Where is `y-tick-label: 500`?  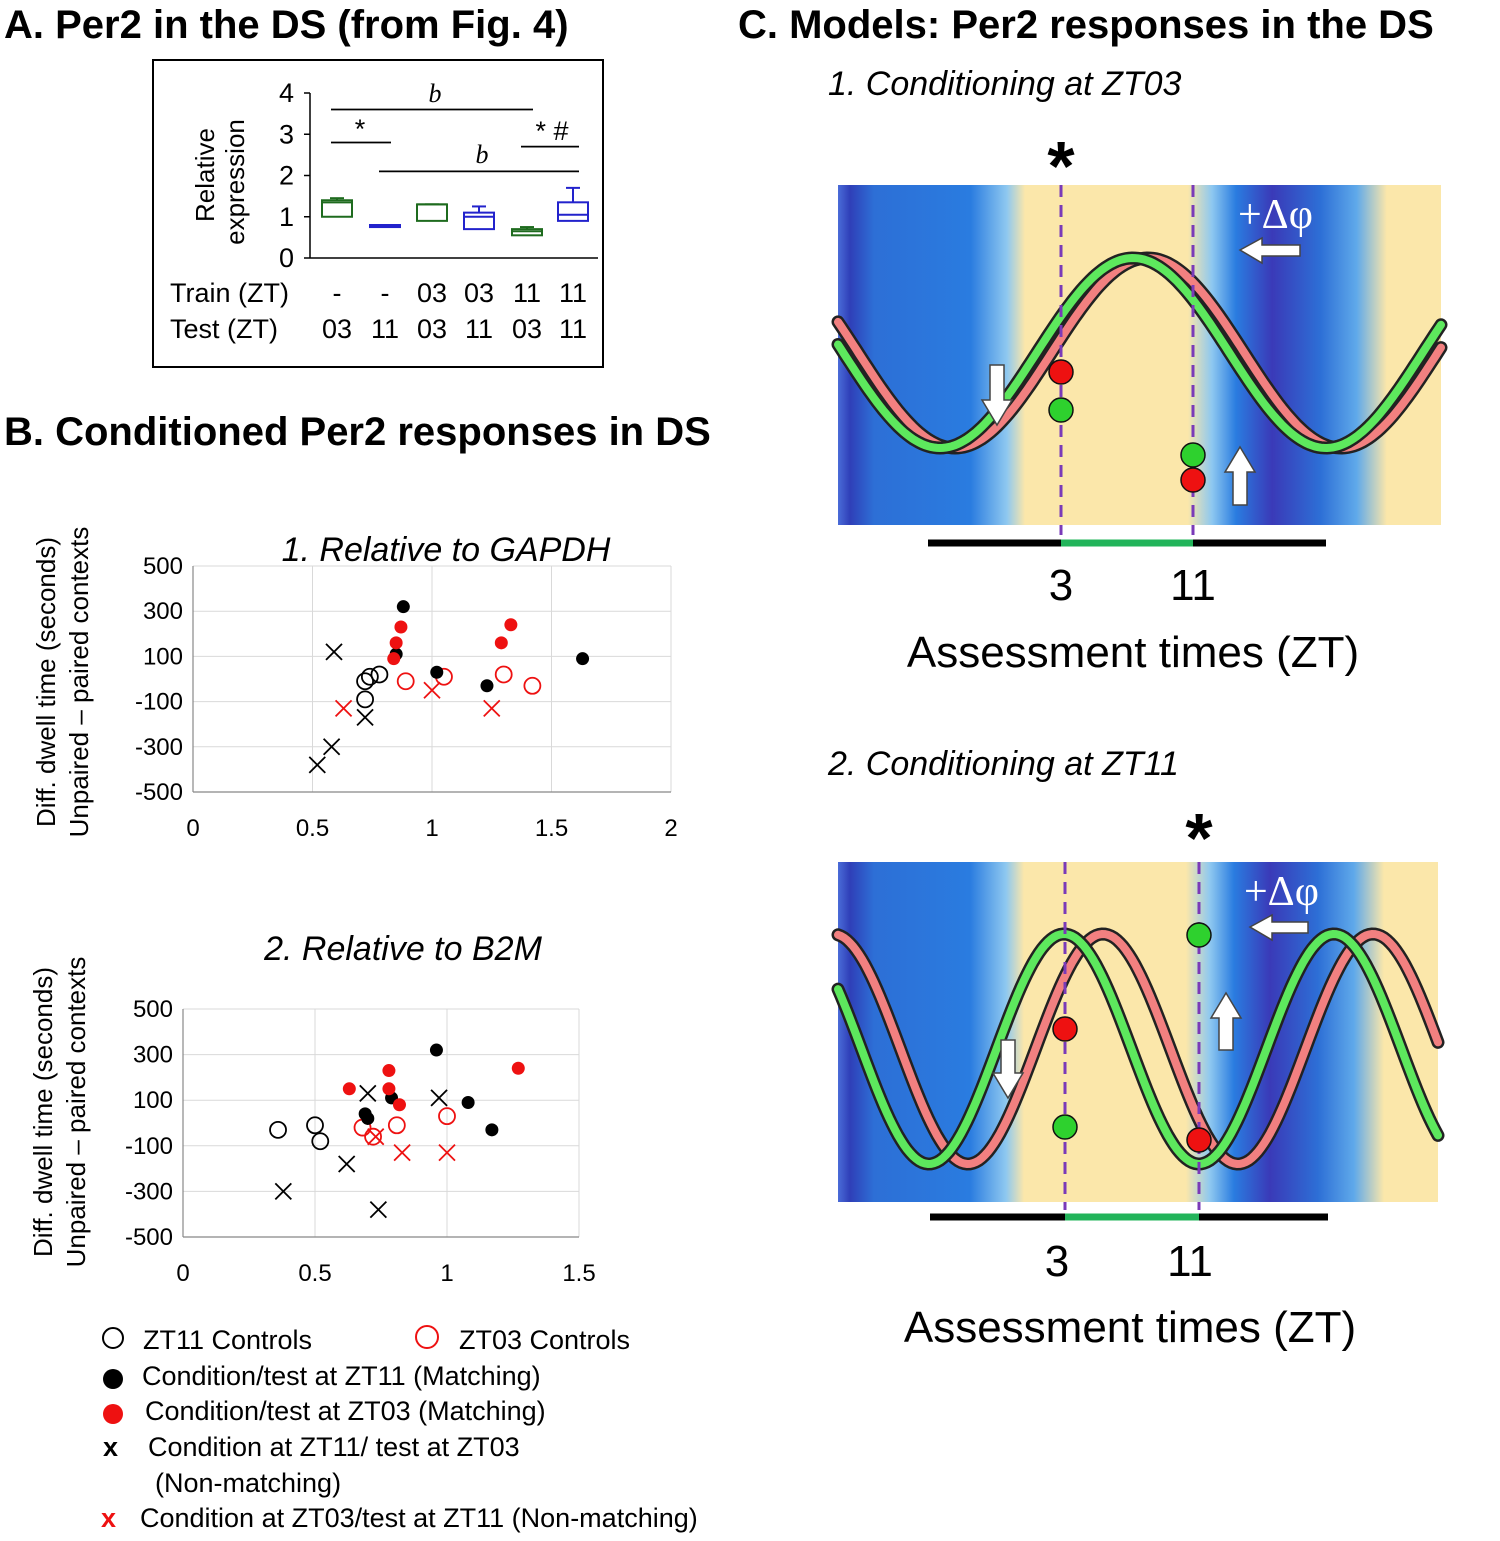
y-tick-label: 500 is located at coordinates (163, 566).